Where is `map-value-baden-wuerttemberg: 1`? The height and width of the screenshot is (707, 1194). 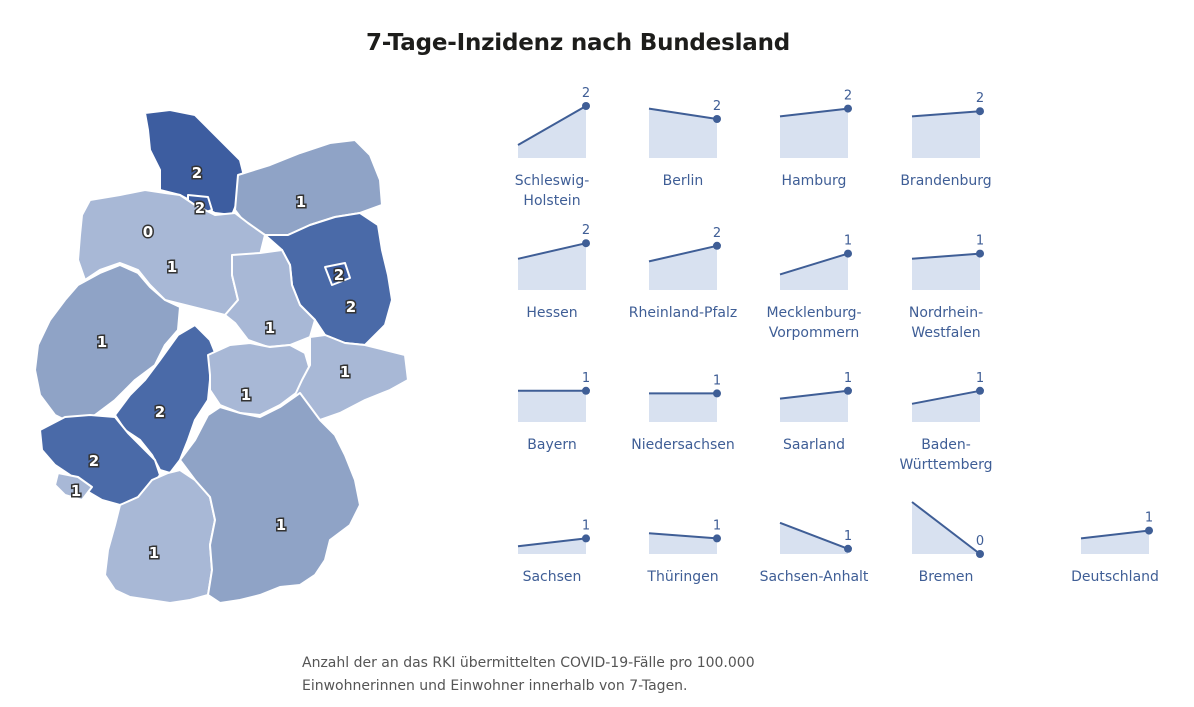
map-value-baden-wuerttemberg: 1 is located at coordinates (154, 553).